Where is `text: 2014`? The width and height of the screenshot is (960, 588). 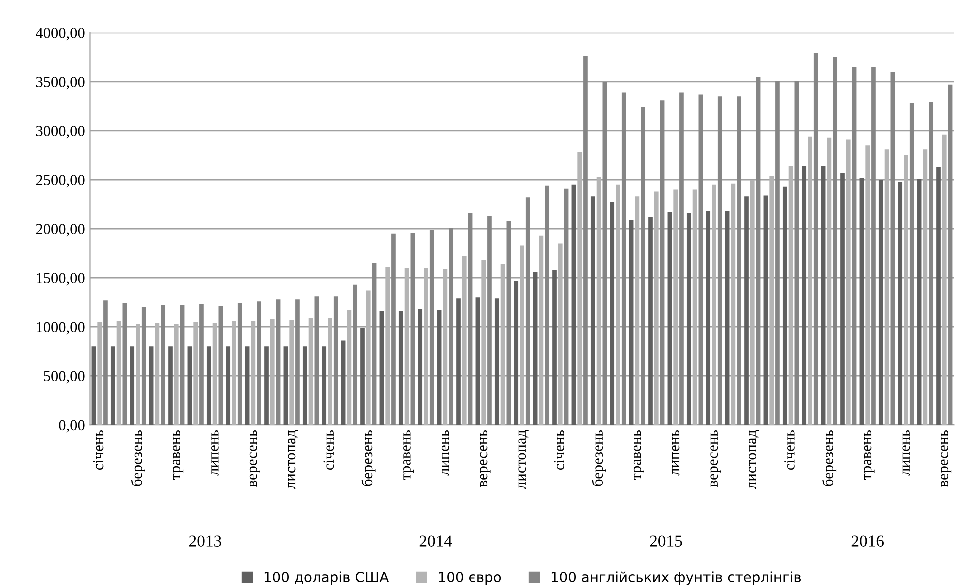 text: 2014 is located at coordinates (436, 541).